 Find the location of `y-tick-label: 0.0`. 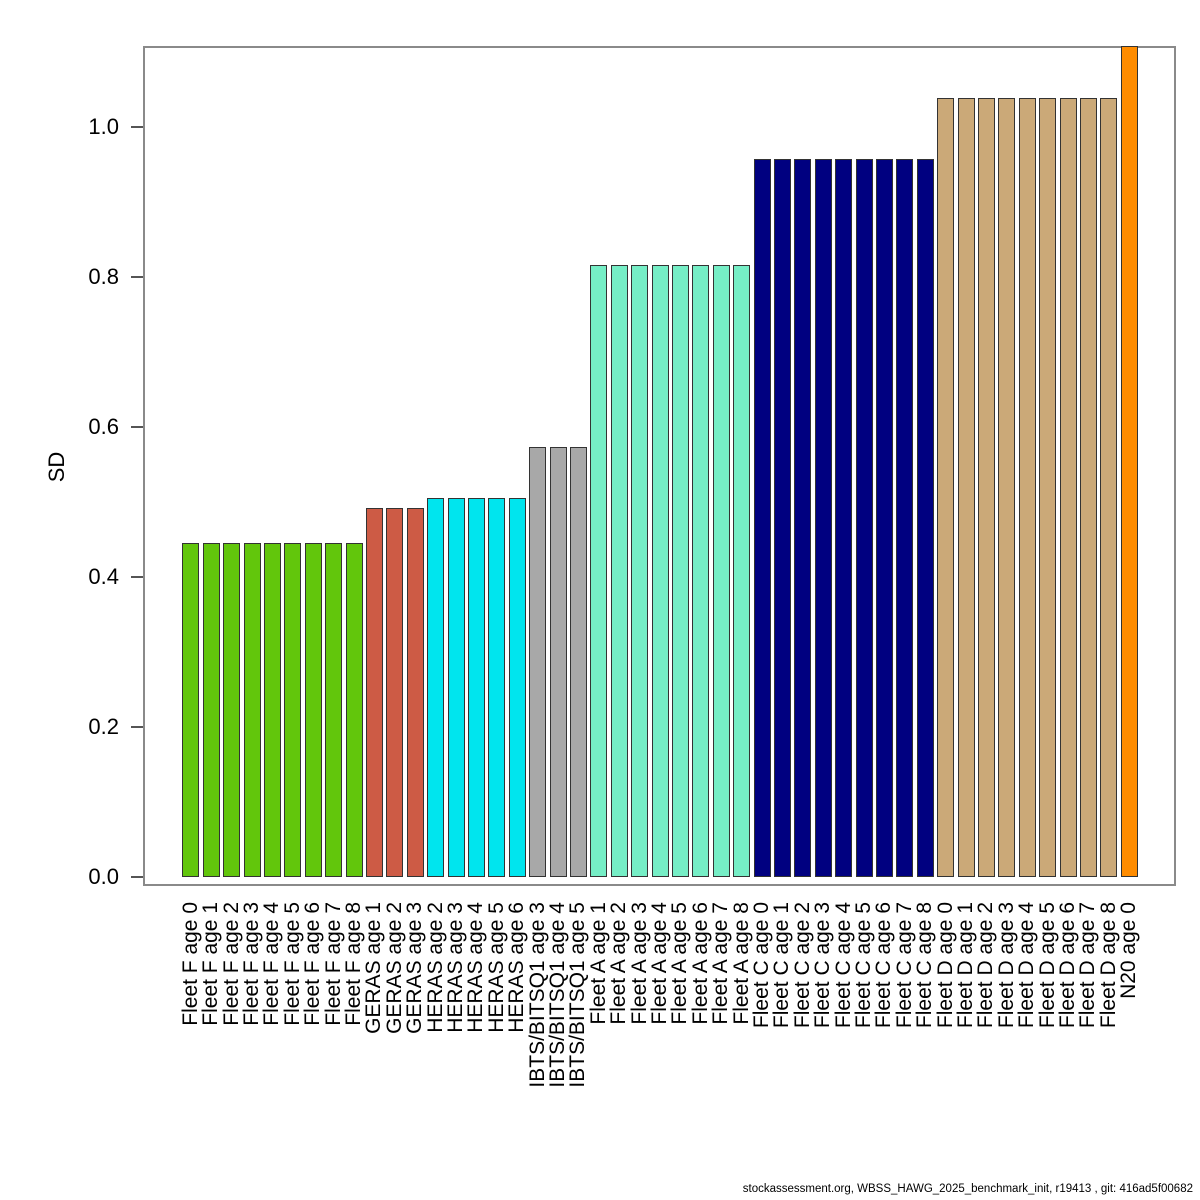

y-tick-label: 0.0 is located at coordinates (103, 876).